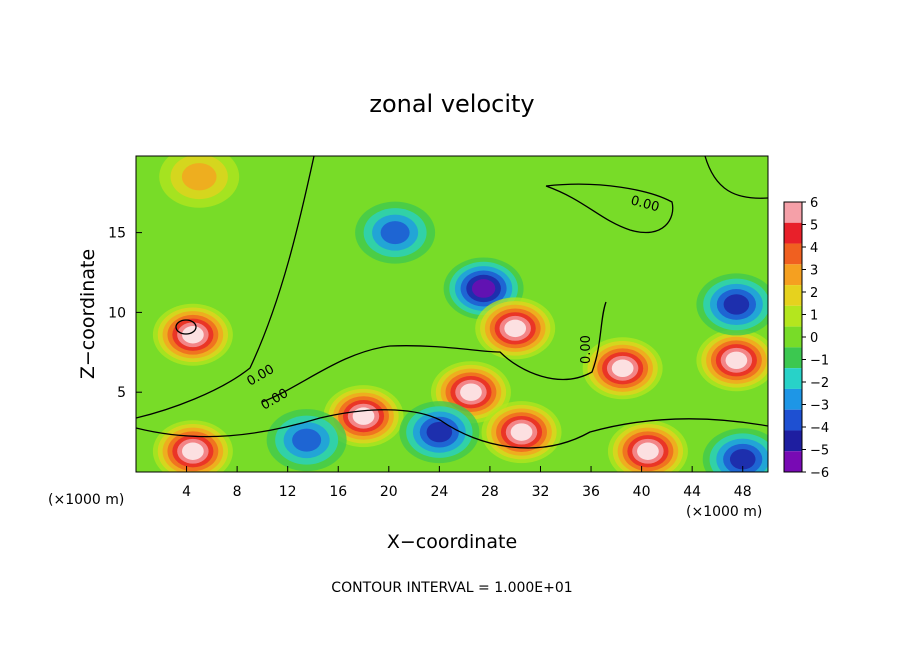 This screenshot has width=904, height=654. What do you see at coordinates (439, 492) in the screenshot?
I see `x-tick-label-24: 24` at bounding box center [439, 492].